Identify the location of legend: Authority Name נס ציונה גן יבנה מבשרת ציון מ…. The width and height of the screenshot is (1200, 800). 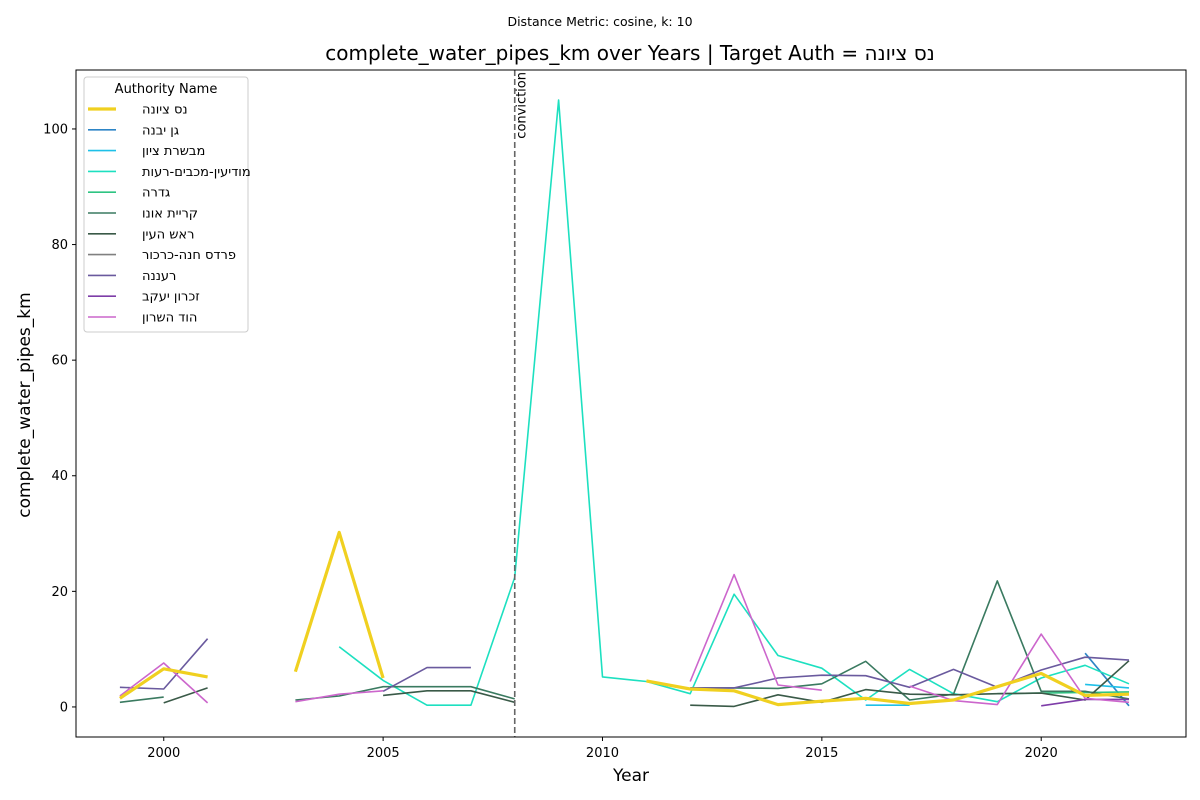
(167, 204).